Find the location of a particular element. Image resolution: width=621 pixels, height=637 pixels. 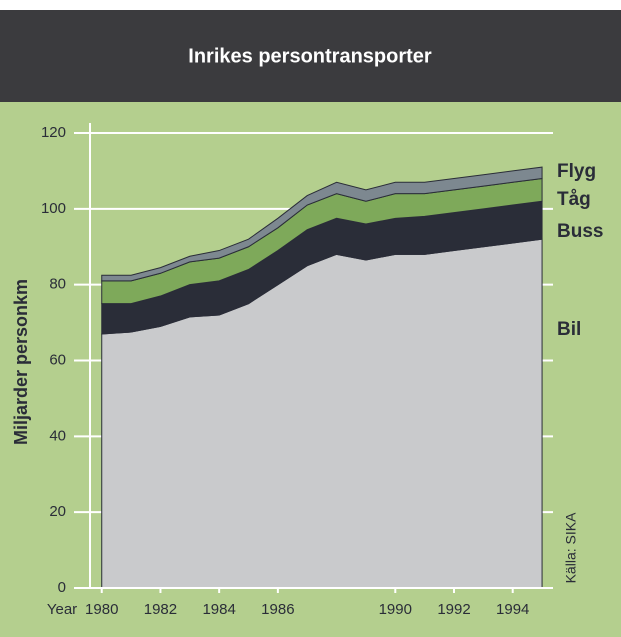

header is located at coordinates (310, 56).